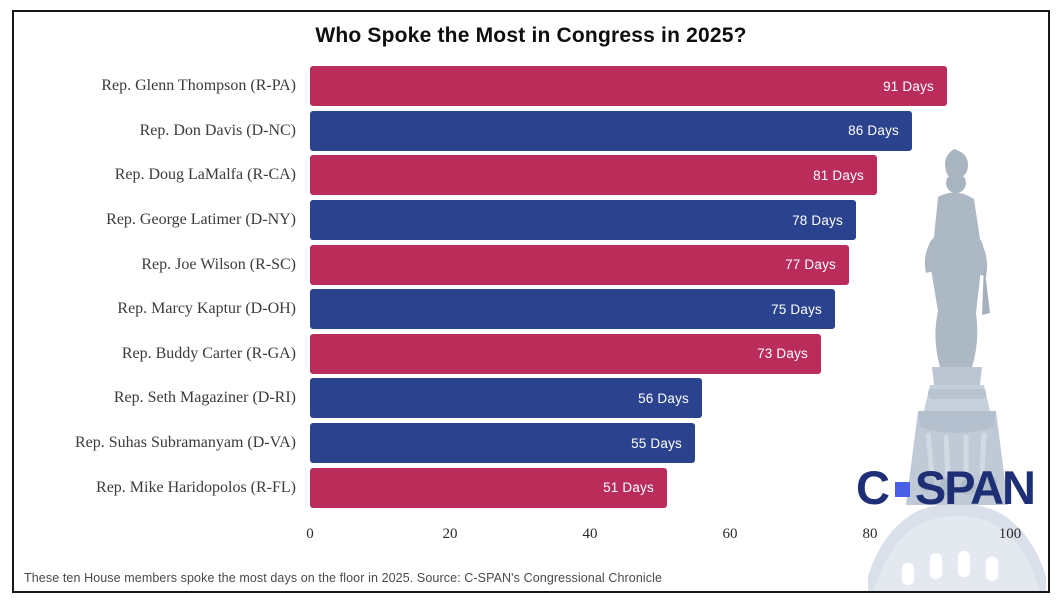 The image size is (1059, 603). What do you see at coordinates (975, 487) in the screenshot?
I see `cspan-logo-span: SPAN` at bounding box center [975, 487].